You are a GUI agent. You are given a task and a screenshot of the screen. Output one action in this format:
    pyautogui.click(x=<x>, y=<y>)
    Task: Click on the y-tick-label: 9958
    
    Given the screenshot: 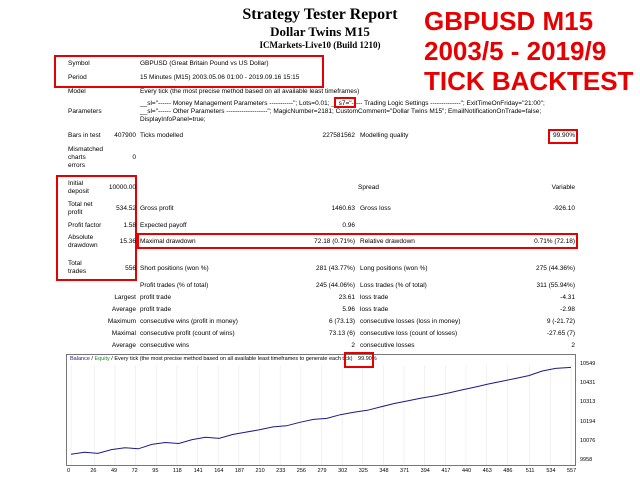 What is the action you would take?
    pyautogui.click(x=586, y=460)
    